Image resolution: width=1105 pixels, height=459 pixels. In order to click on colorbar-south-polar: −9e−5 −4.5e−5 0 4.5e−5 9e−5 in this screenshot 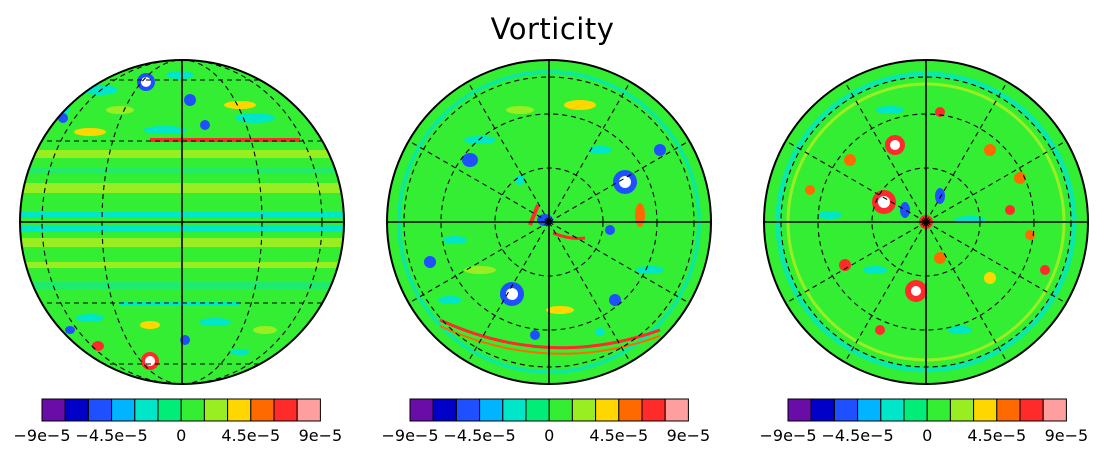, I will do `click(924, 421)`.